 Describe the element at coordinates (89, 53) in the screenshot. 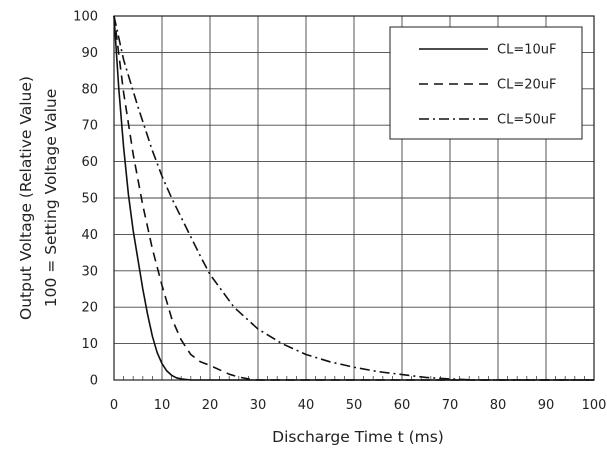

I see `y-tick-label: 90` at that location.